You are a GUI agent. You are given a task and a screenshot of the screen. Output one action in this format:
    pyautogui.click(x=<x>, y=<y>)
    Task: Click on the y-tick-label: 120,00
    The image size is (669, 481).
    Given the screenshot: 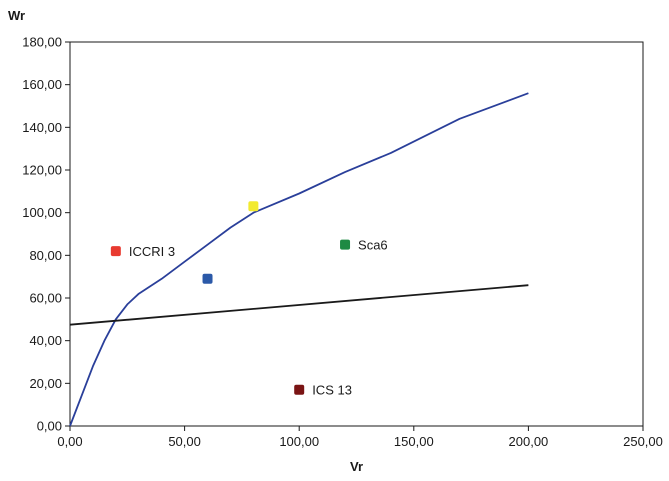 What is the action you would take?
    pyautogui.click(x=42, y=170)
    